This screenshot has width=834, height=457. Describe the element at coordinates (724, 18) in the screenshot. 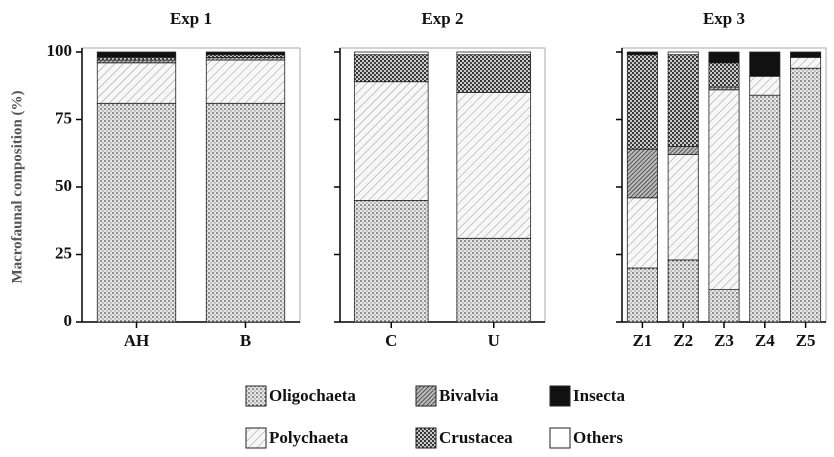

I see `panel-title: Exp 3` at that location.